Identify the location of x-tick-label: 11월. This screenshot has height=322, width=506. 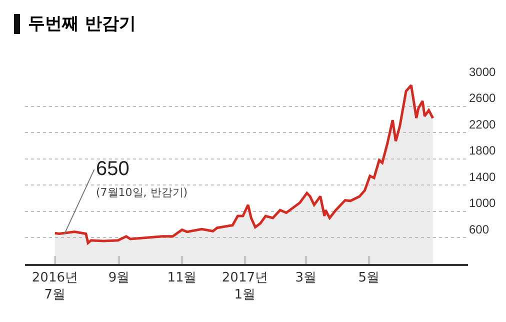
(182, 278).